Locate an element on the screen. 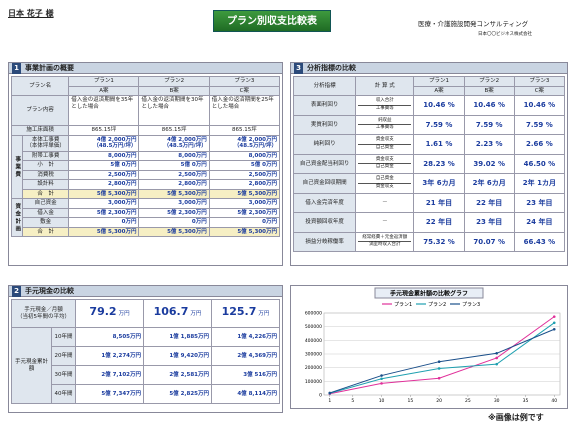 This screenshot has width=574, height=429. cell: プラン1 is located at coordinates (104, 81).